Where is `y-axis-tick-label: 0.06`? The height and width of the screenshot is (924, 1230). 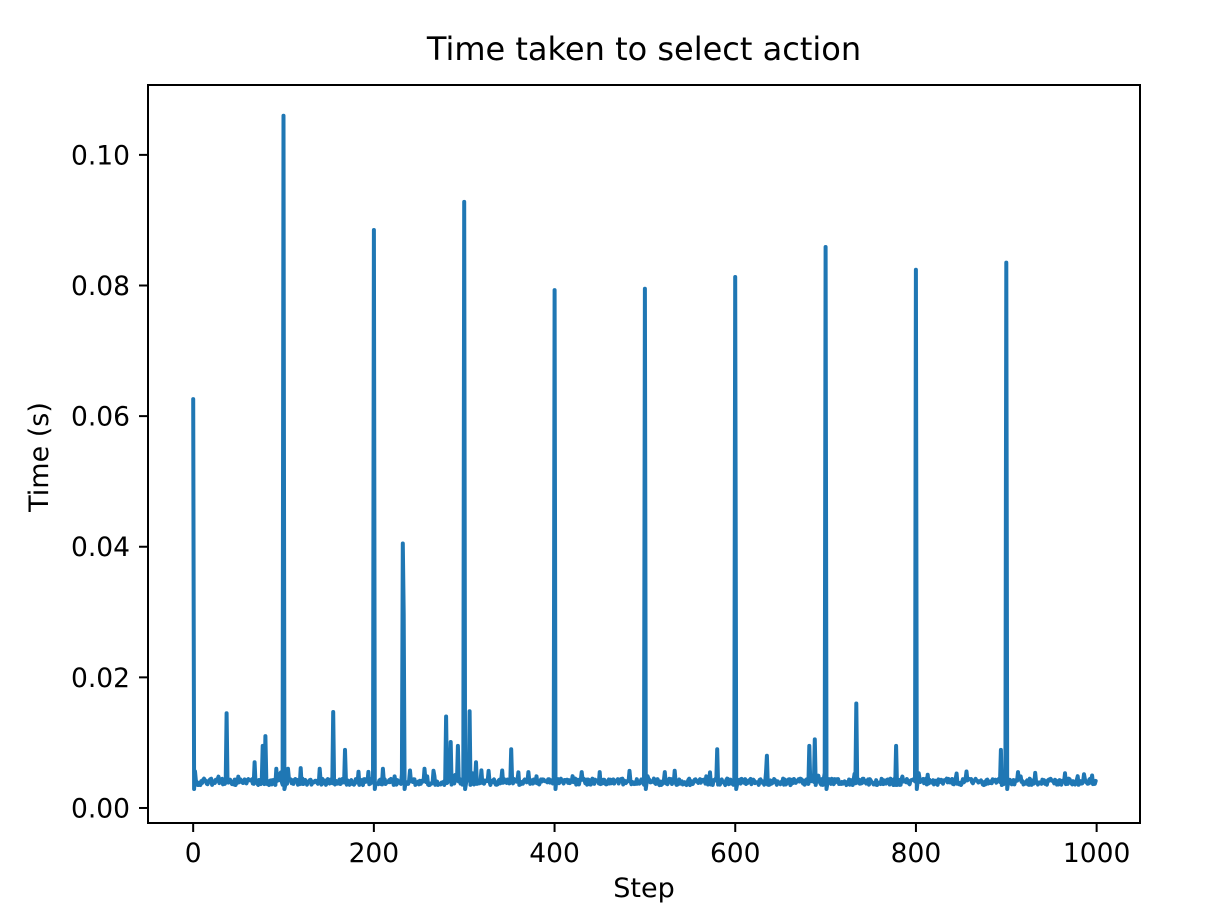
y-axis-tick-label: 0.06 is located at coordinates (100, 417).